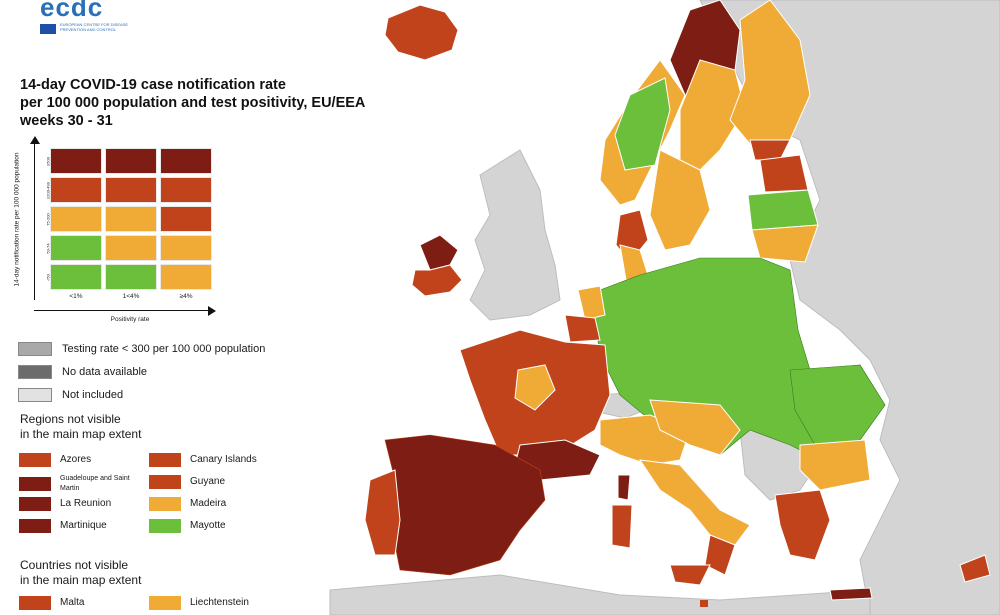 The width and height of the screenshot is (1000, 615). I want to click on region-iceland, so click(421, 32).